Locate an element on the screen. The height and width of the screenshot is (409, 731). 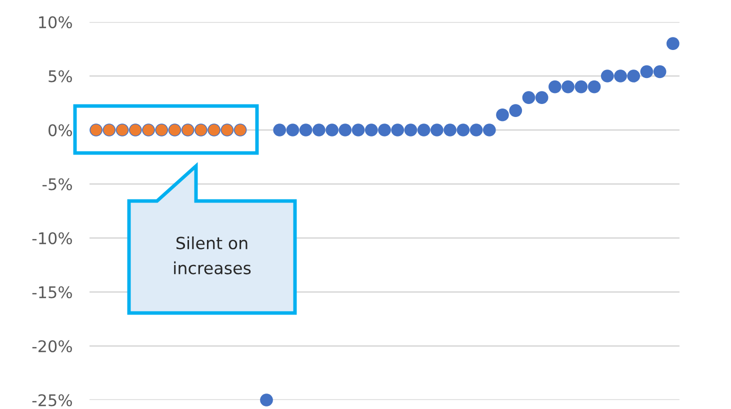
y-tick-label: -20% is located at coordinates (52, 346).